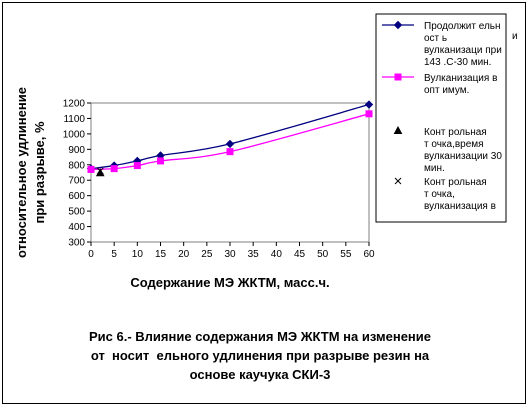 The height and width of the screenshot is (408, 530). Describe the element at coordinates (207, 254) in the screenshot. I see `x-tick-label: 25` at that location.